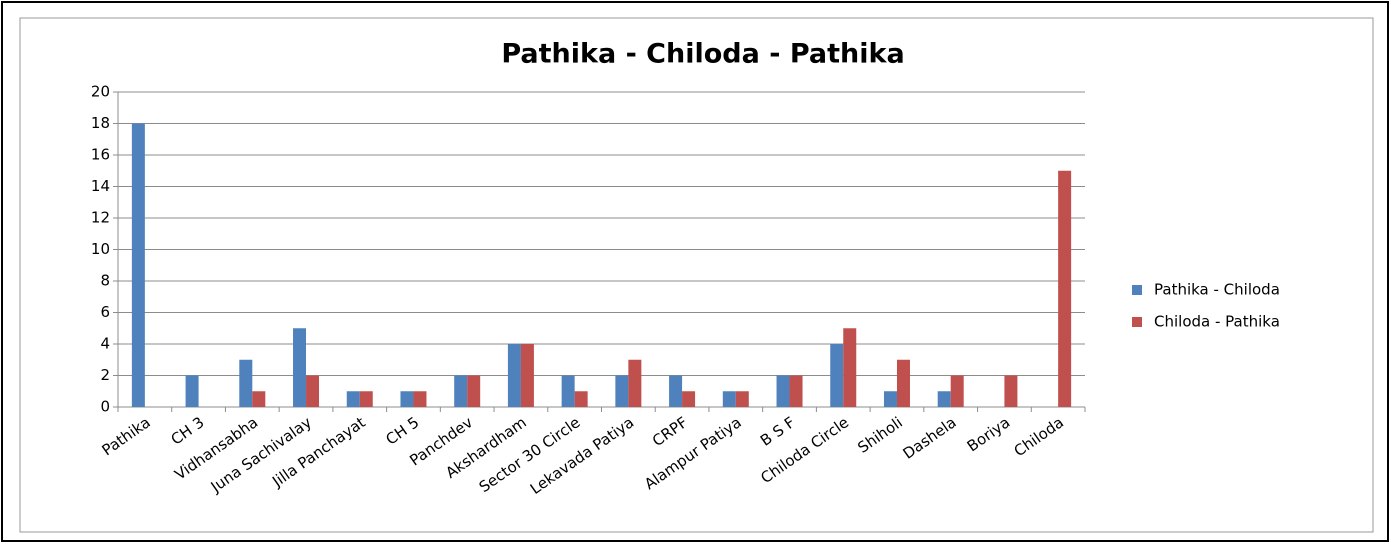 This screenshot has height=544, width=1391. Describe the element at coordinates (1217, 322) in the screenshot. I see `legend-label: Chiloda - Pathika` at that location.